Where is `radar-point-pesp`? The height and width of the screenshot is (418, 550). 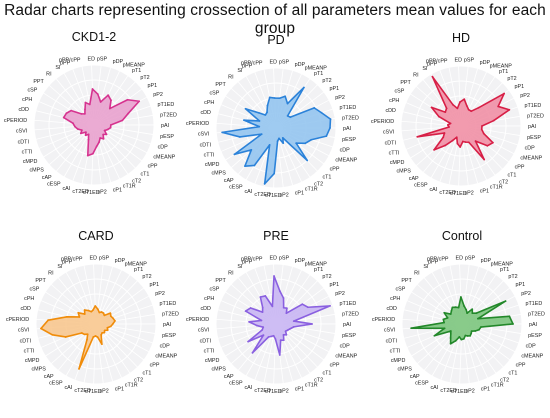
radar-point-pesp is located at coordinates (110, 326).